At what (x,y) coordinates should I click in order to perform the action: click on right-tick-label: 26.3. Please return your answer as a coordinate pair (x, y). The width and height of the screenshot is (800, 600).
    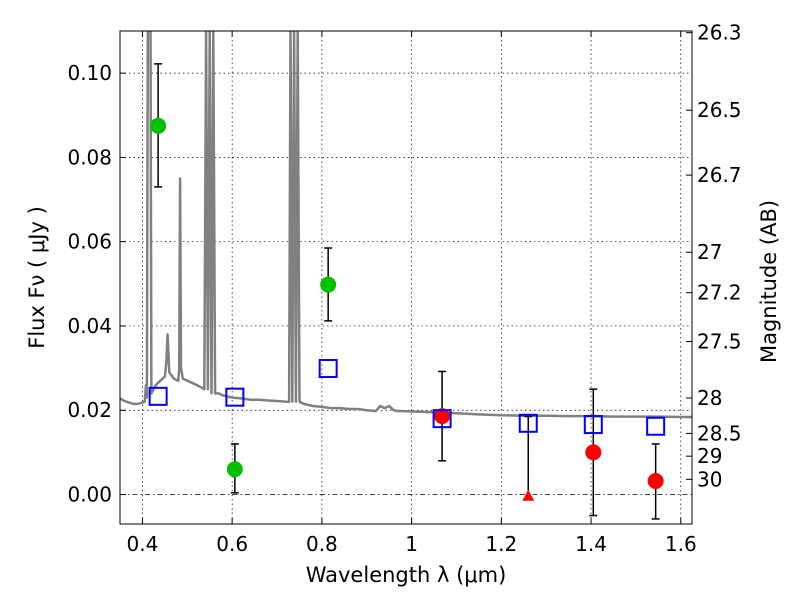
    Looking at the image, I should click on (719, 33).